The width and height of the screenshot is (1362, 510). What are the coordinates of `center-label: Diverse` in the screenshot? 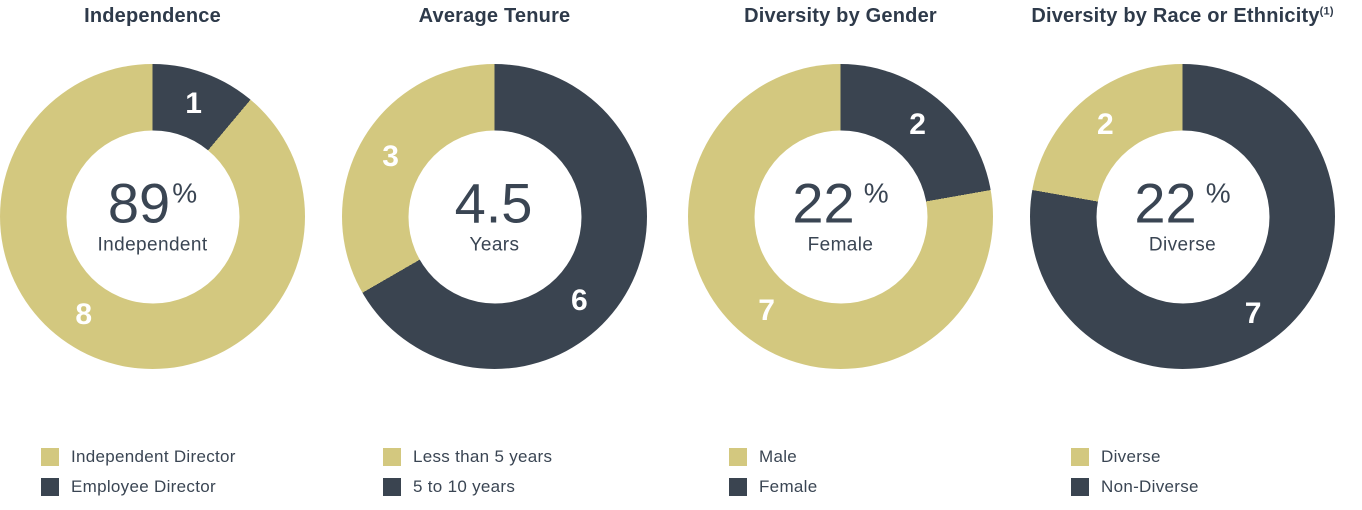 It's located at (1182, 245).